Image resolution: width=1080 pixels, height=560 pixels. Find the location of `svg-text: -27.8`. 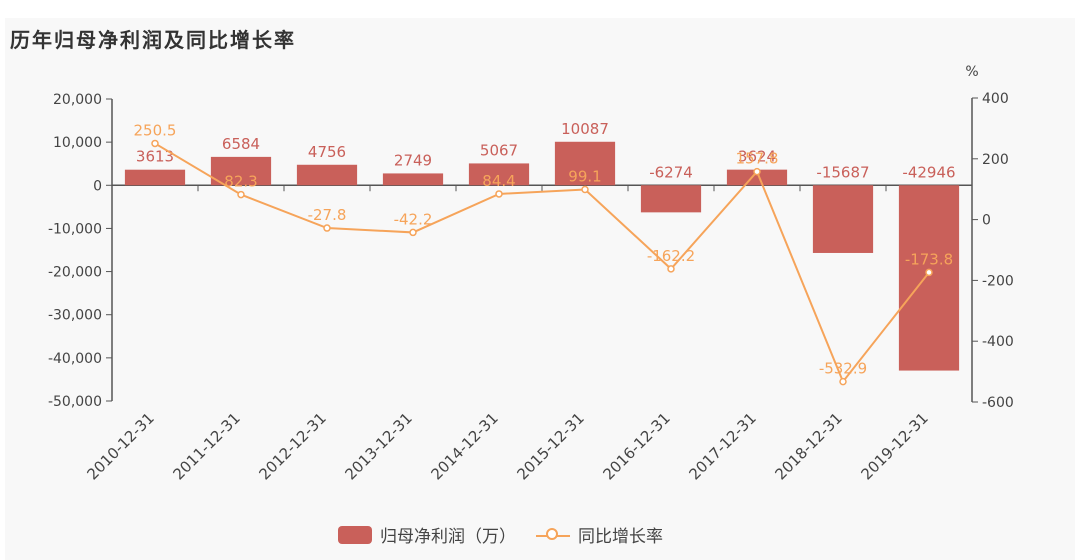

svg-text: -27.8 is located at coordinates (327, 215).